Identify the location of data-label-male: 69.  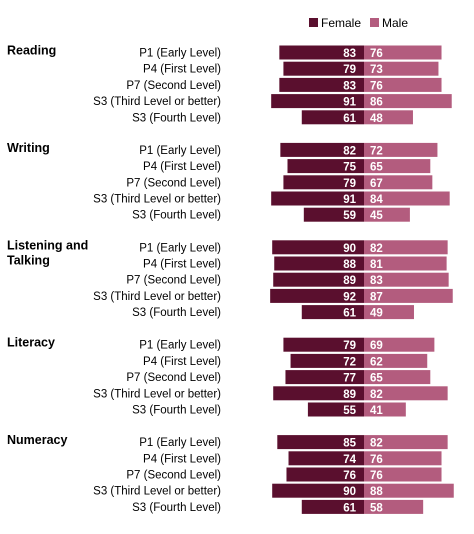
(376, 346).